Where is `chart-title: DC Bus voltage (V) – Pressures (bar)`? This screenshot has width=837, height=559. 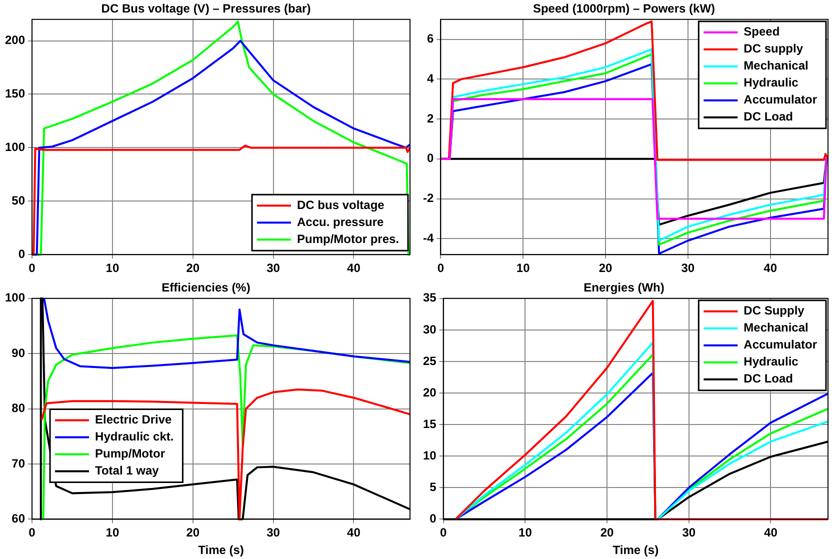
chart-title: DC Bus voltage (V) – Pressures (bar) is located at coordinates (206, 9).